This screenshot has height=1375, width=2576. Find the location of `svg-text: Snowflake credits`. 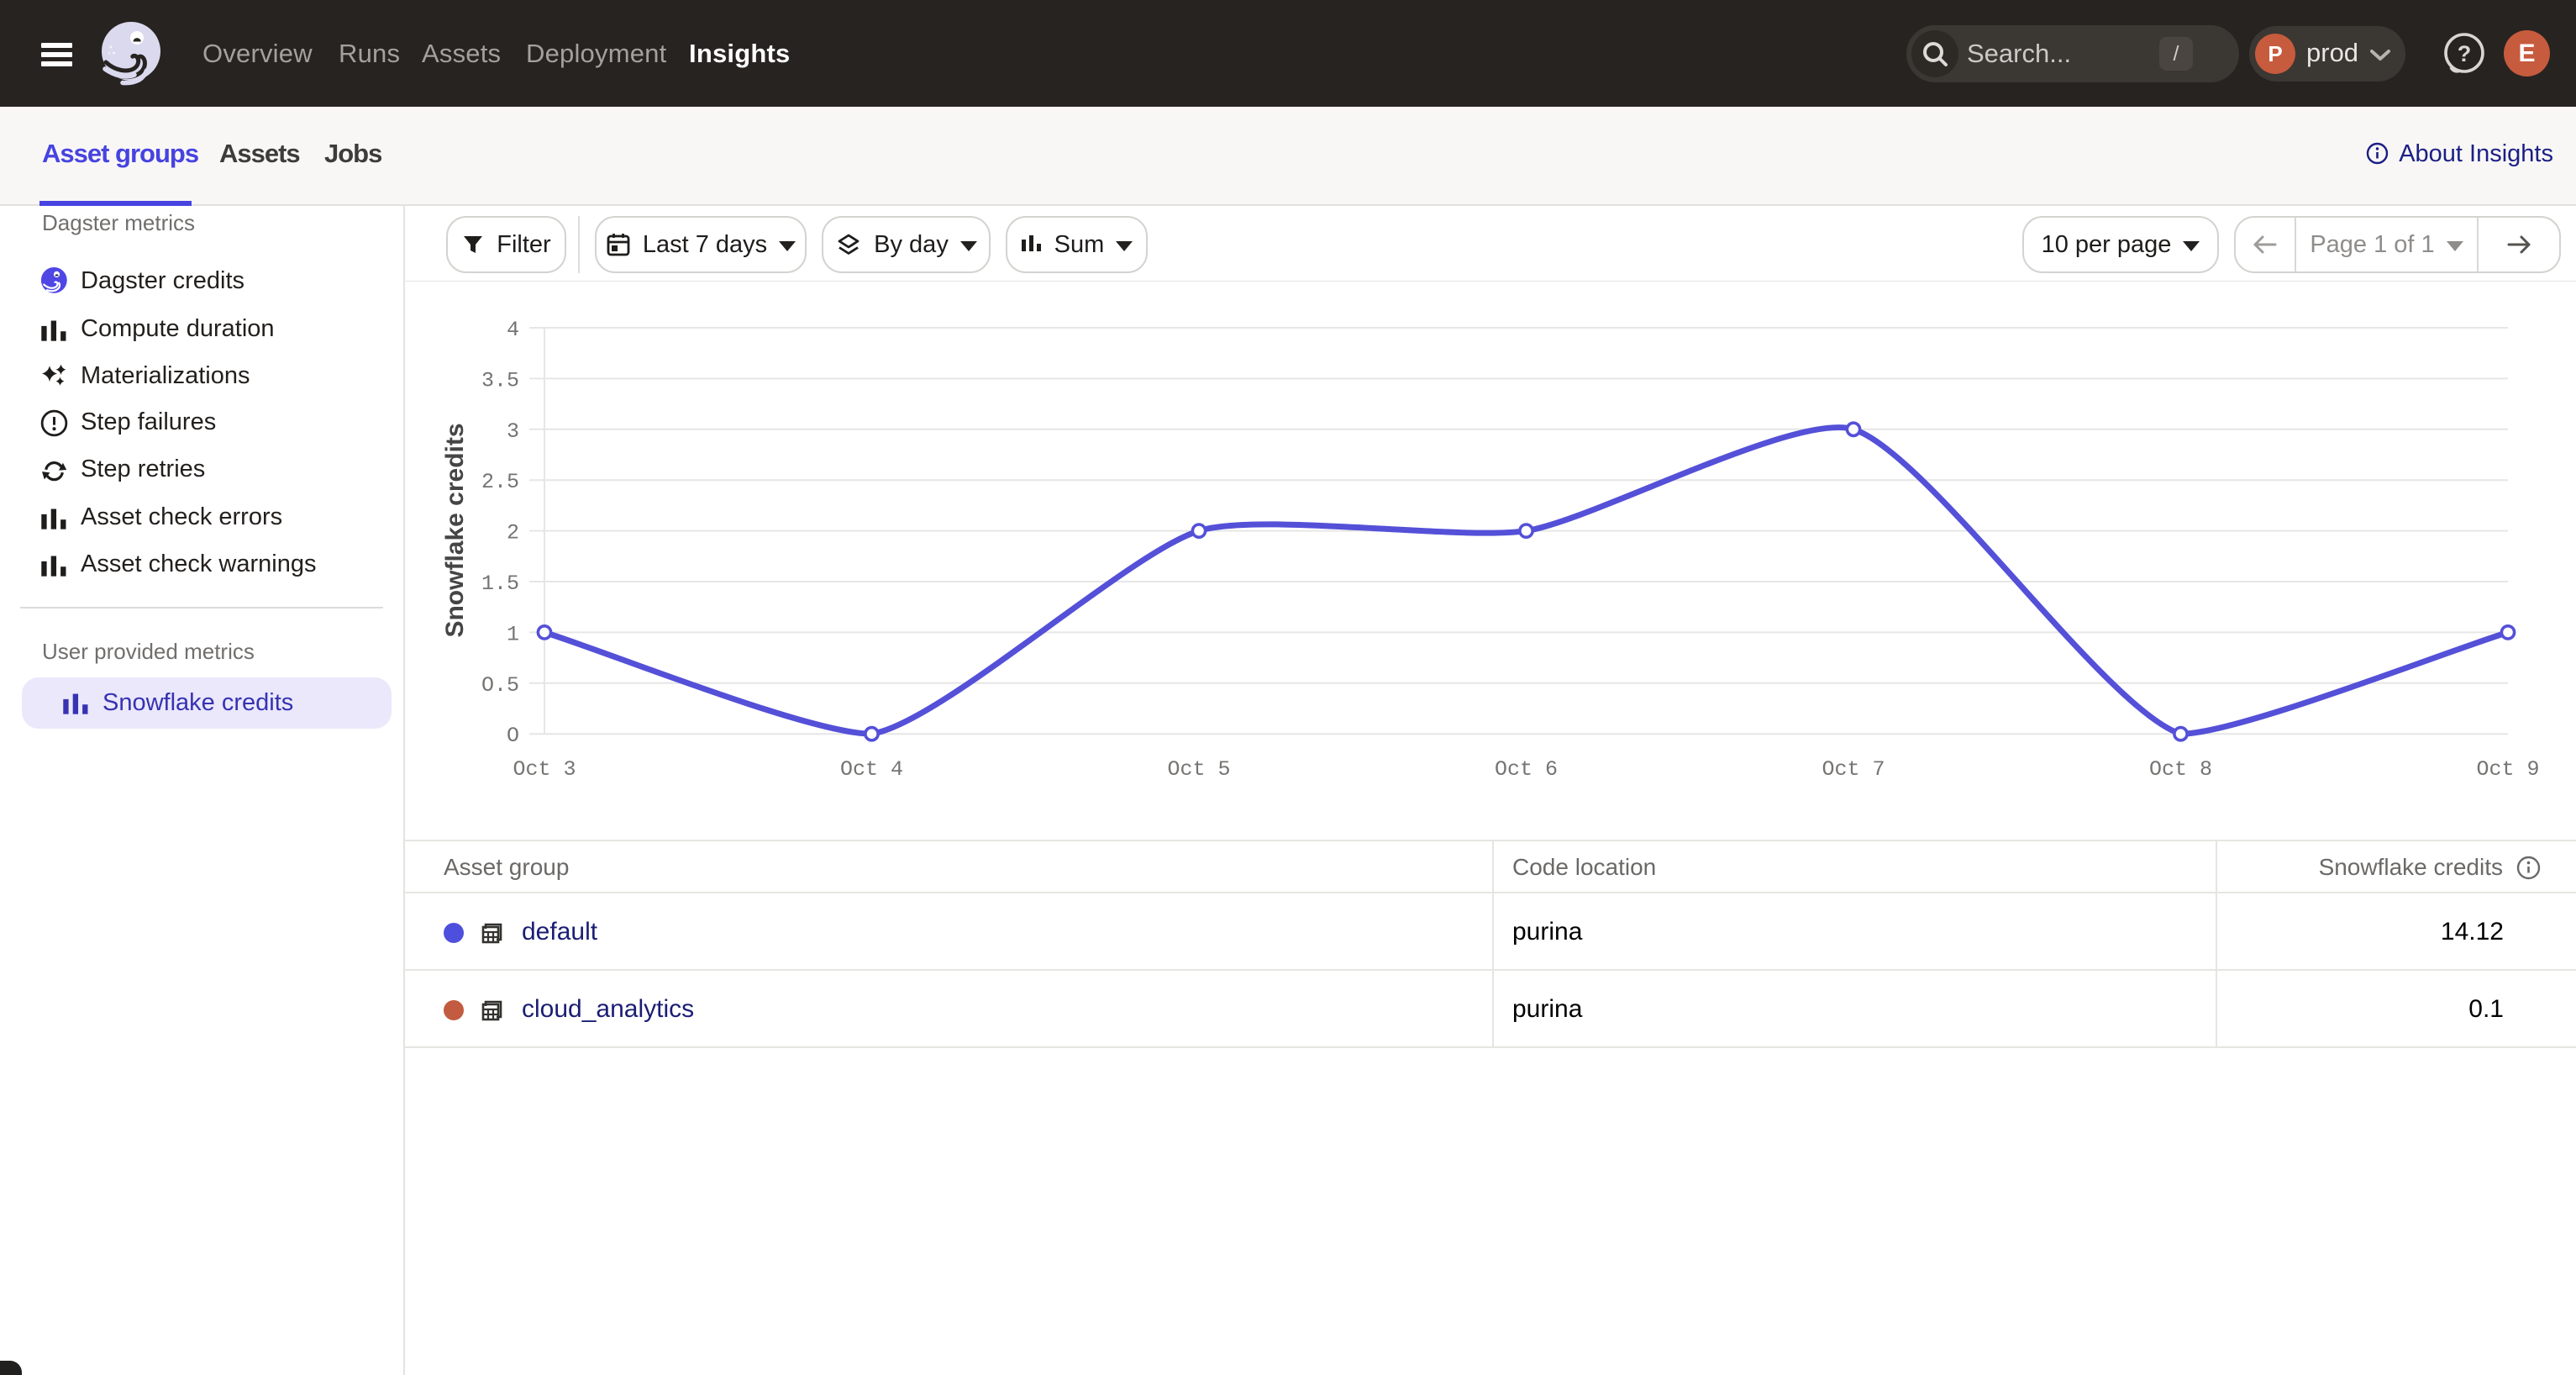

svg-text: Snowflake credits is located at coordinates (455, 530).